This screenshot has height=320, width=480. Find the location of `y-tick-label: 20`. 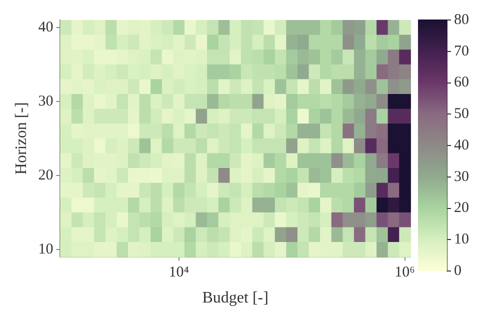

y-tick-label: 20 is located at coordinates (46, 175).